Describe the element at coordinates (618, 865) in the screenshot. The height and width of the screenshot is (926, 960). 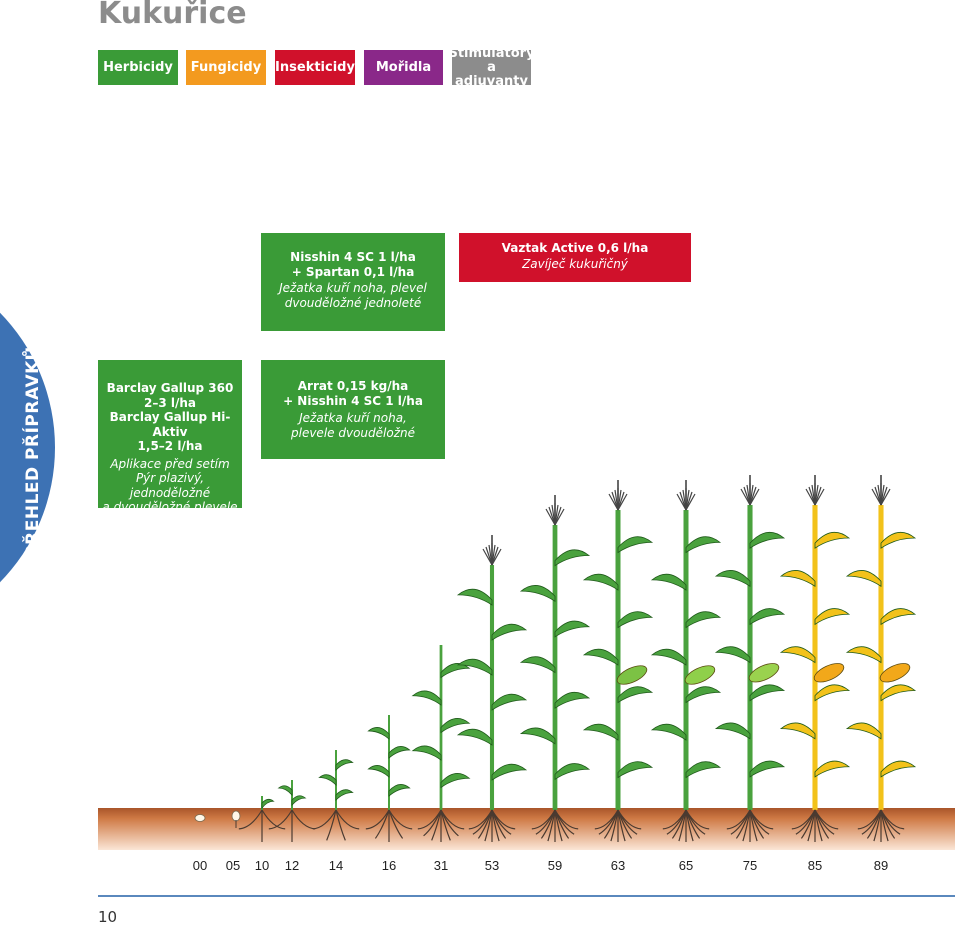
I see `stage-label-63: 63` at that location.